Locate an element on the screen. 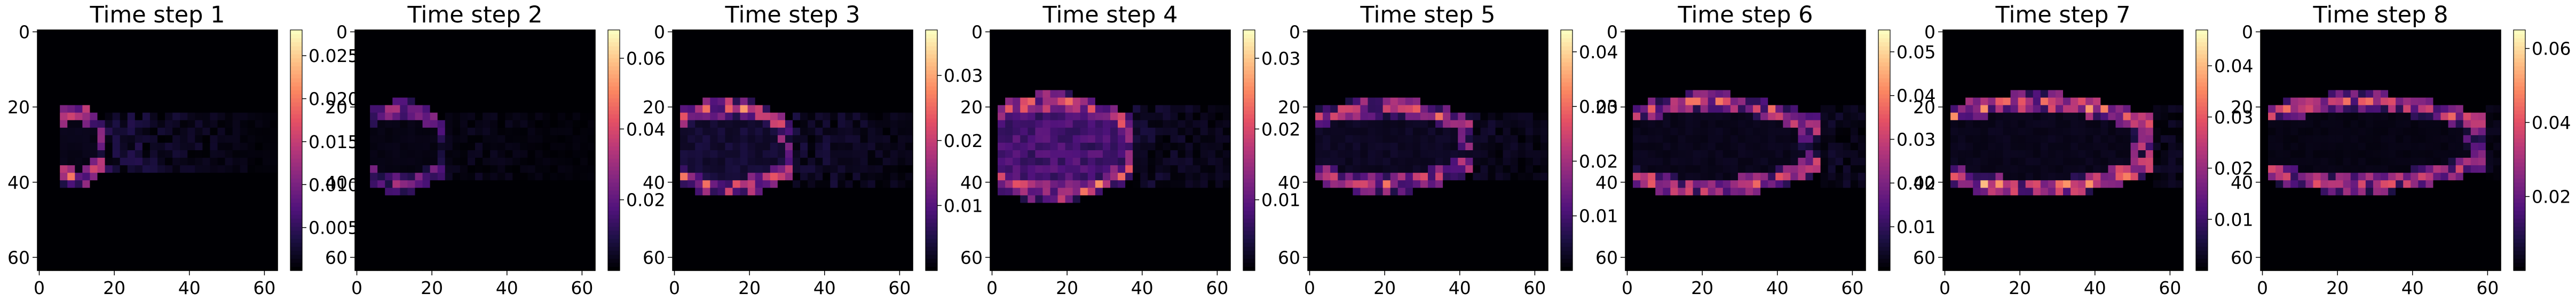  y-tick-label: 60 is located at coordinates (971, 257).